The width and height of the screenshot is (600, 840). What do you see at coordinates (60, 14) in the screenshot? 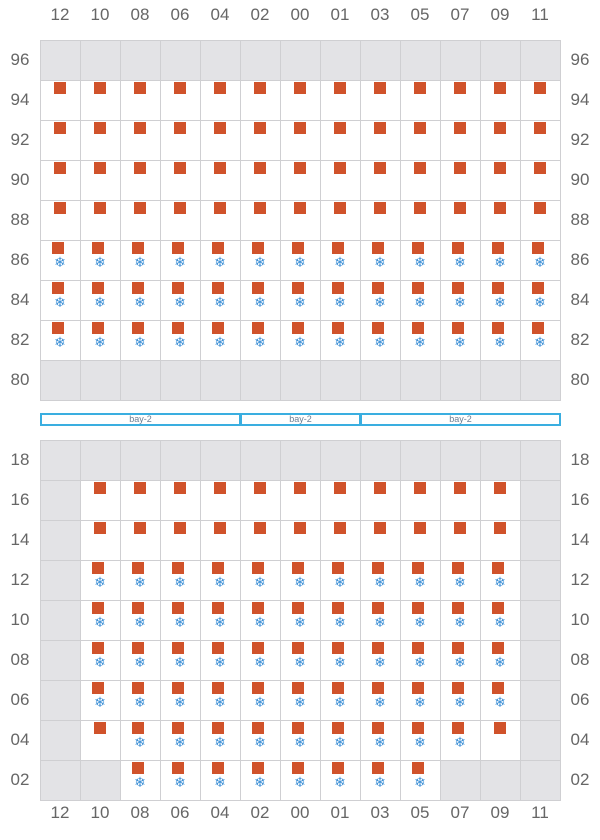
I see `column-label-top: 12` at bounding box center [60, 14].